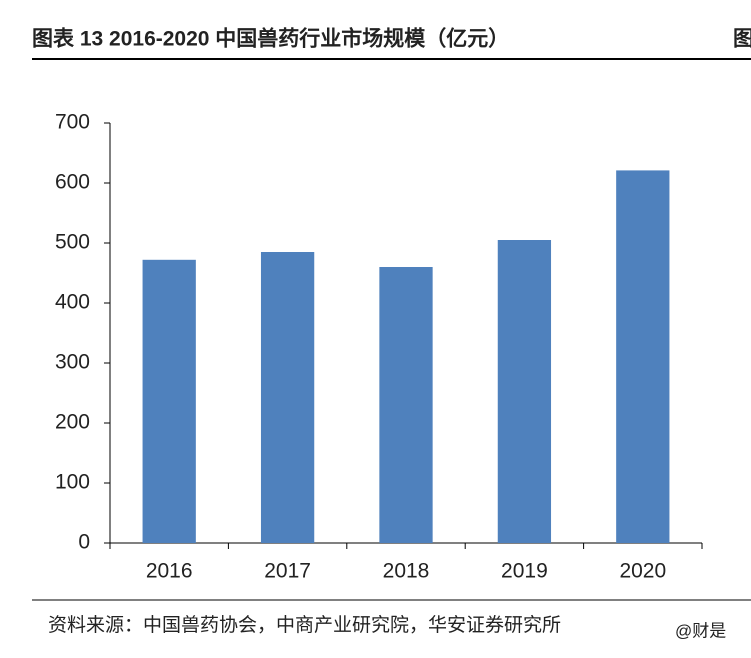 The image size is (751, 658). Describe the element at coordinates (700, 630) in the screenshot. I see `watermark: @财是` at that location.